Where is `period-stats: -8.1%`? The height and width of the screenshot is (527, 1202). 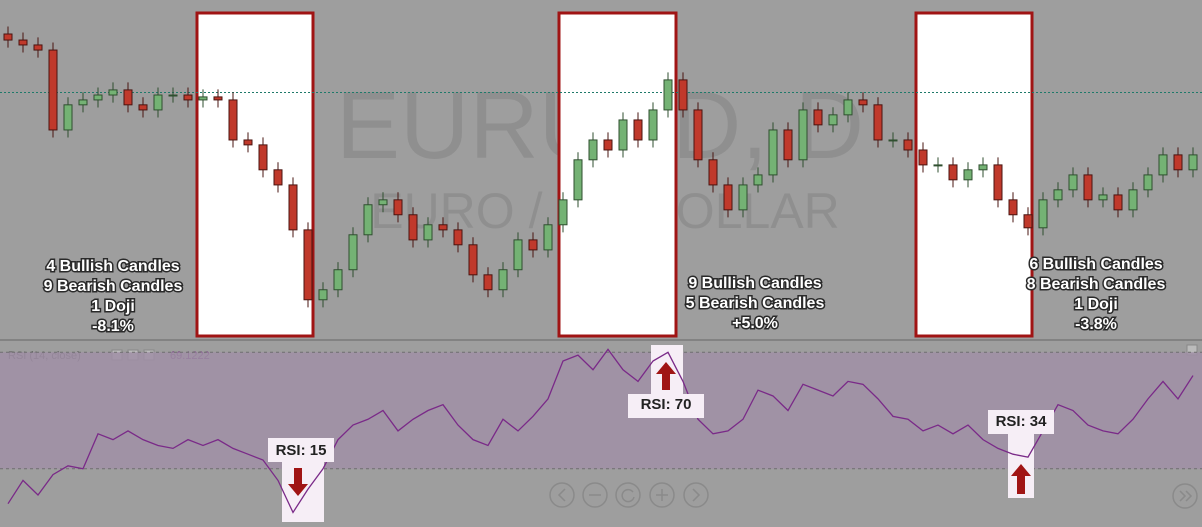 period-stats: -8.1% is located at coordinates (113, 326).